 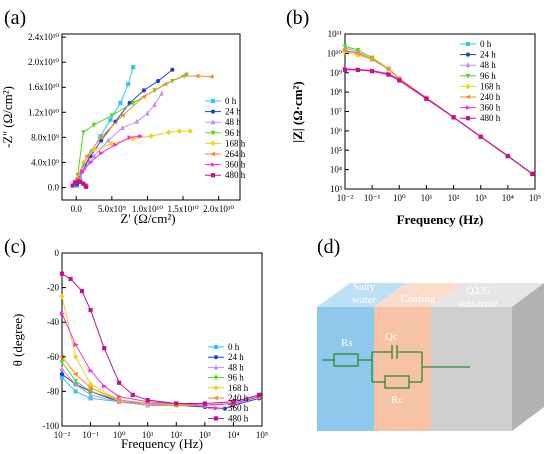 What do you see at coordinates (336, 92) in the screenshot?
I see `tick-label: 10⁸` at bounding box center [336, 92].